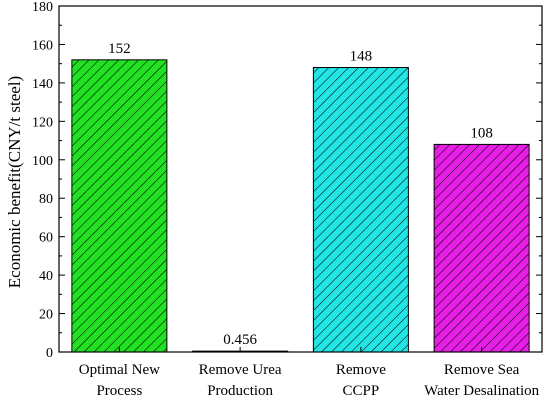 This screenshot has width=550, height=406. What do you see at coordinates (42, 161) in the screenshot?
I see `y-tick-label: 100` at bounding box center [42, 161].